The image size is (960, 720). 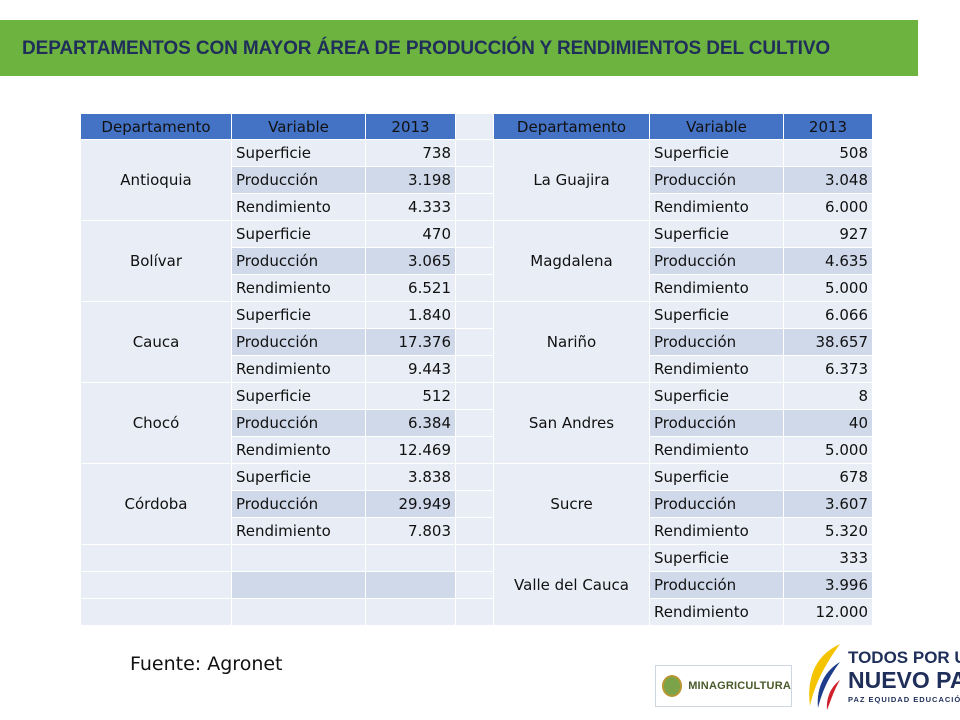 I want to click on cell-value: 12.469, so click(x=410, y=450).